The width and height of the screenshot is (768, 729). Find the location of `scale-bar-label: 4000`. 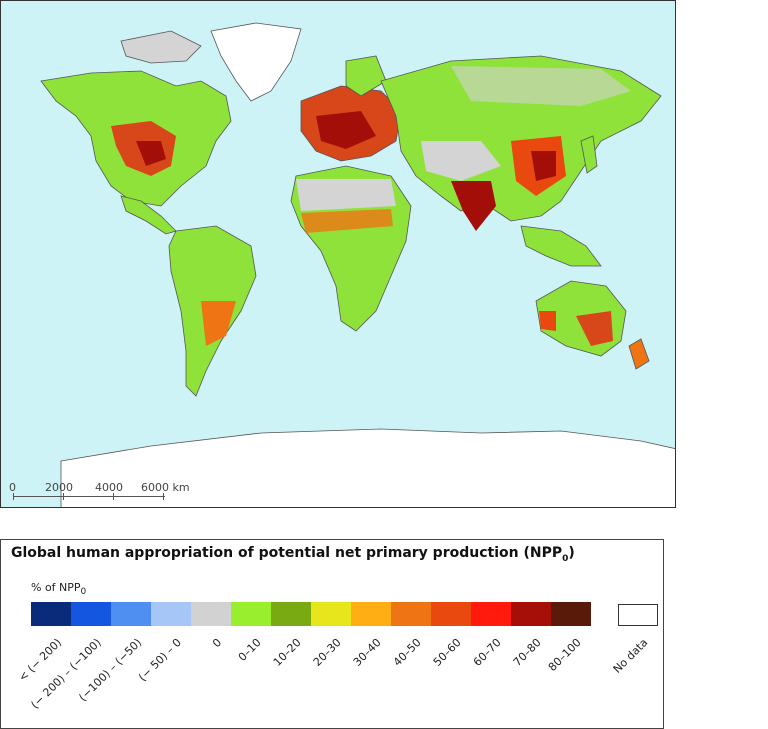

scale-bar-label: 4000 is located at coordinates (109, 487).